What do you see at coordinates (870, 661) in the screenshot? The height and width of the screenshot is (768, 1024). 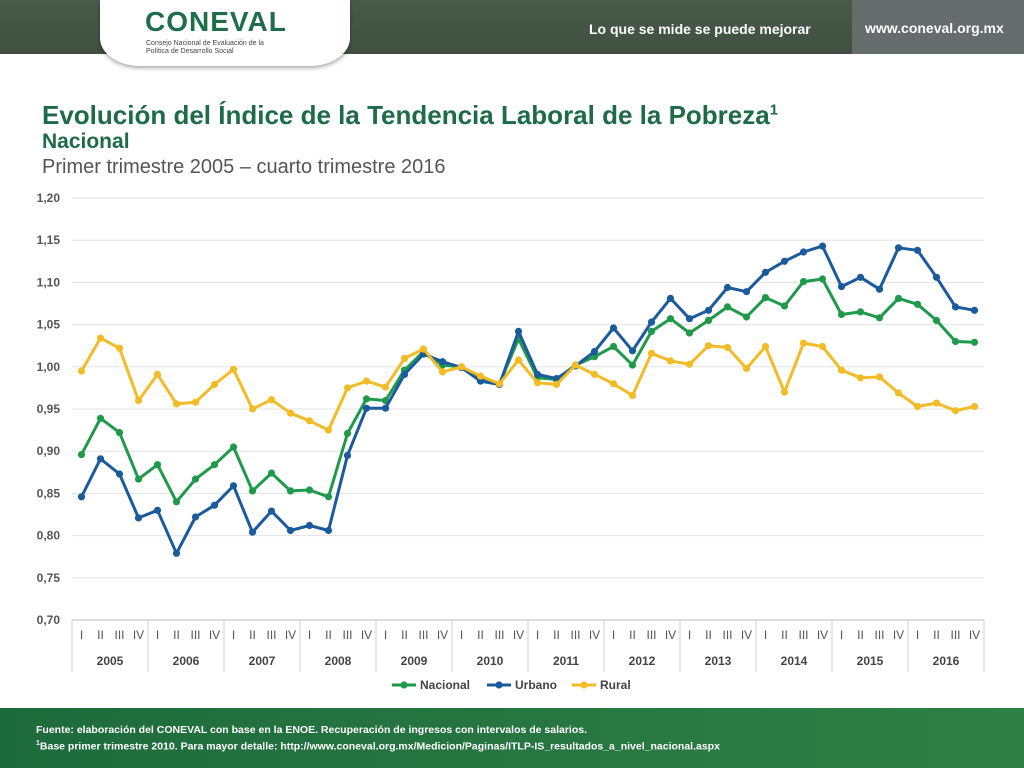 I see `year-label: 2015` at bounding box center [870, 661].